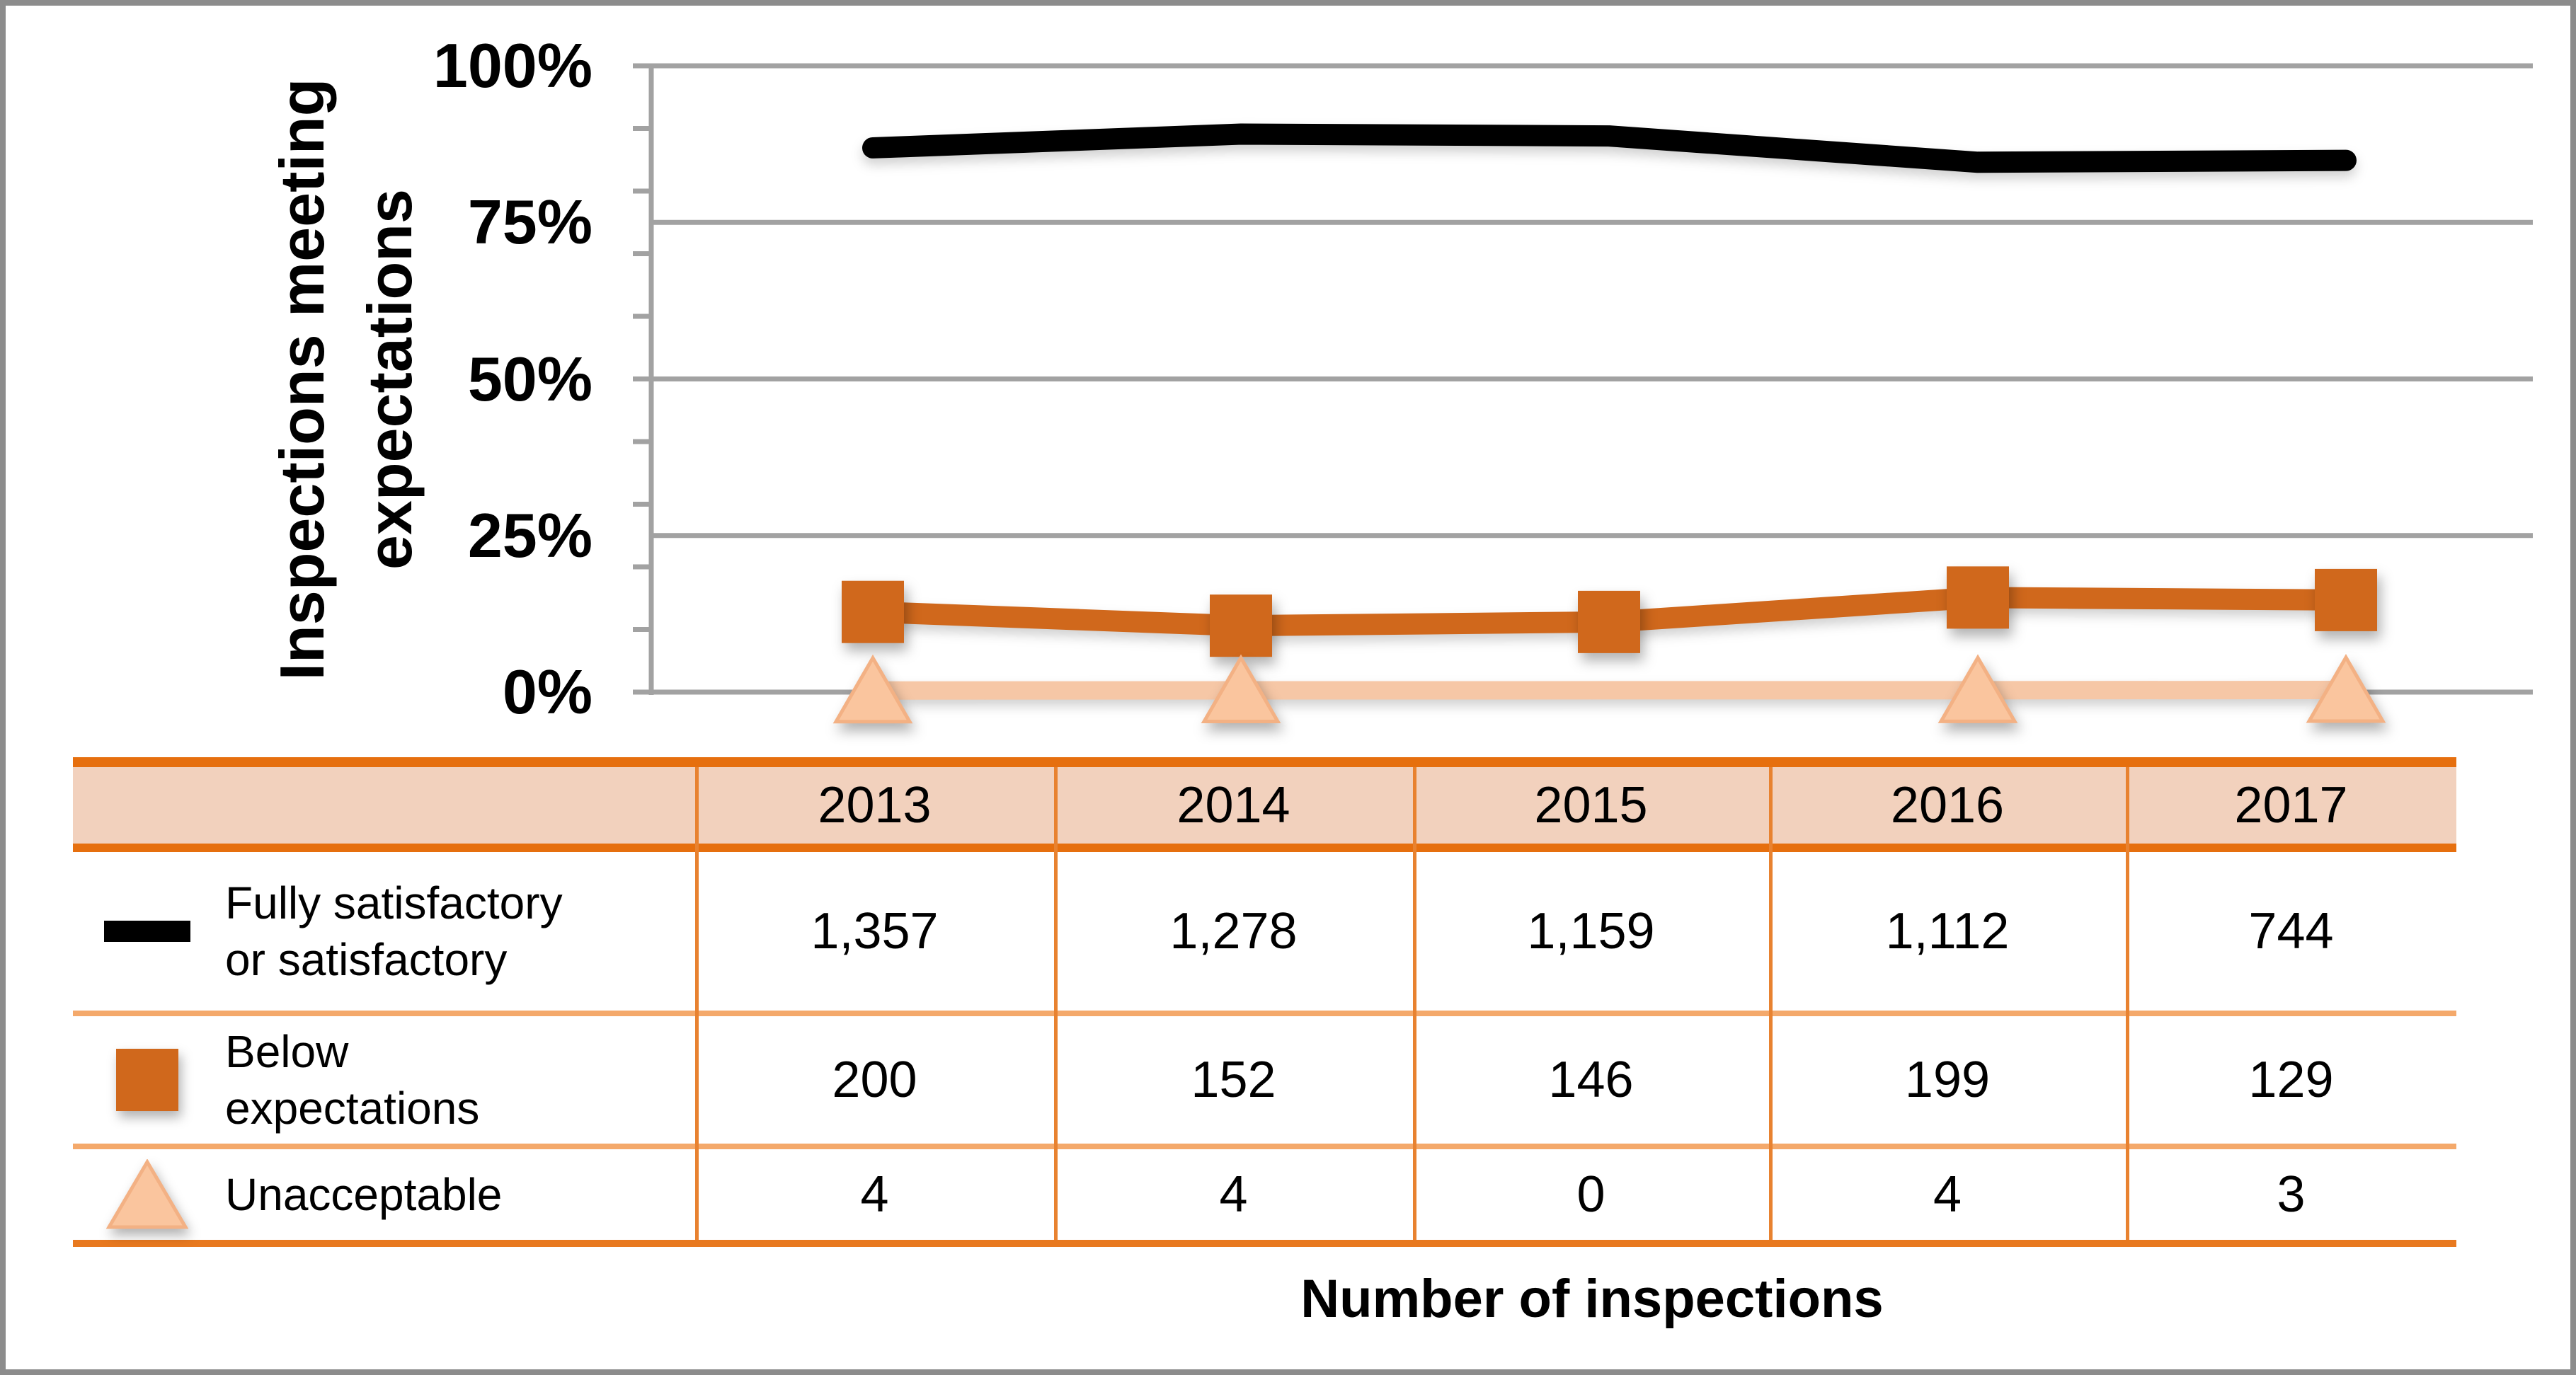  What do you see at coordinates (394, 903) in the screenshot?
I see `row-label-line1: Fully satisfactory` at bounding box center [394, 903].